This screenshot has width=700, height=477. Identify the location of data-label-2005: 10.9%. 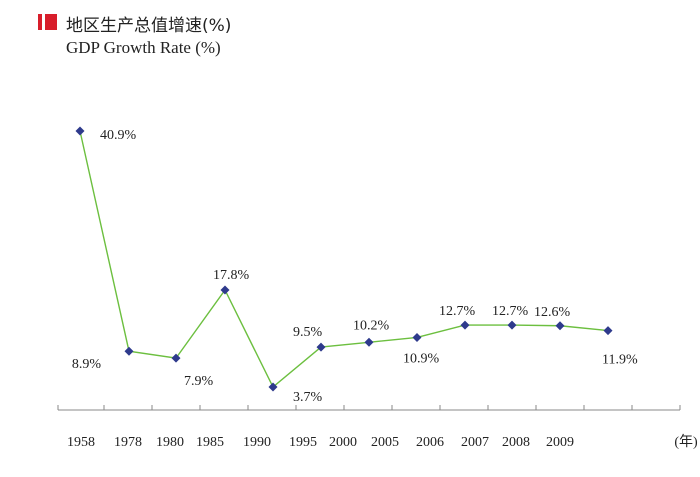
(421, 358).